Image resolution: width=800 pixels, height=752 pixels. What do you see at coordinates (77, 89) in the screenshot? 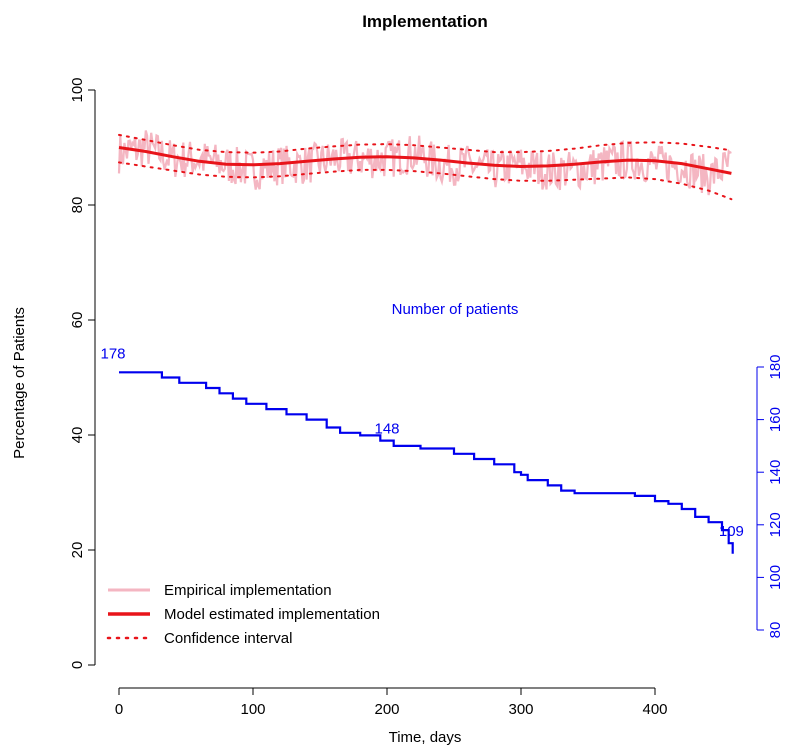
I see `y-tick-label-100: 100` at bounding box center [77, 89].